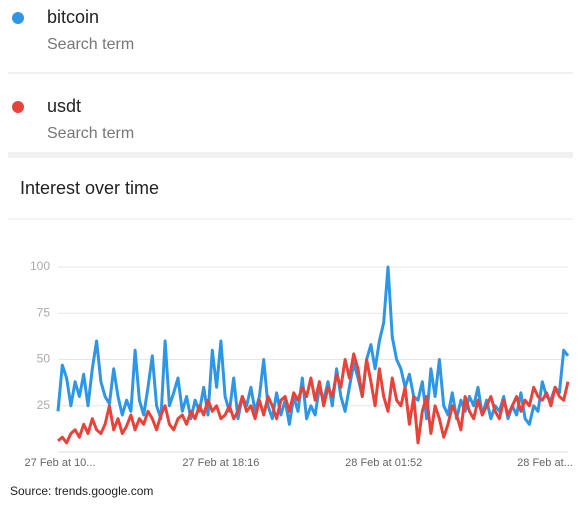 The width and height of the screenshot is (577, 508). What do you see at coordinates (44, 359) in the screenshot?
I see `y-tick-label: 50` at bounding box center [44, 359].